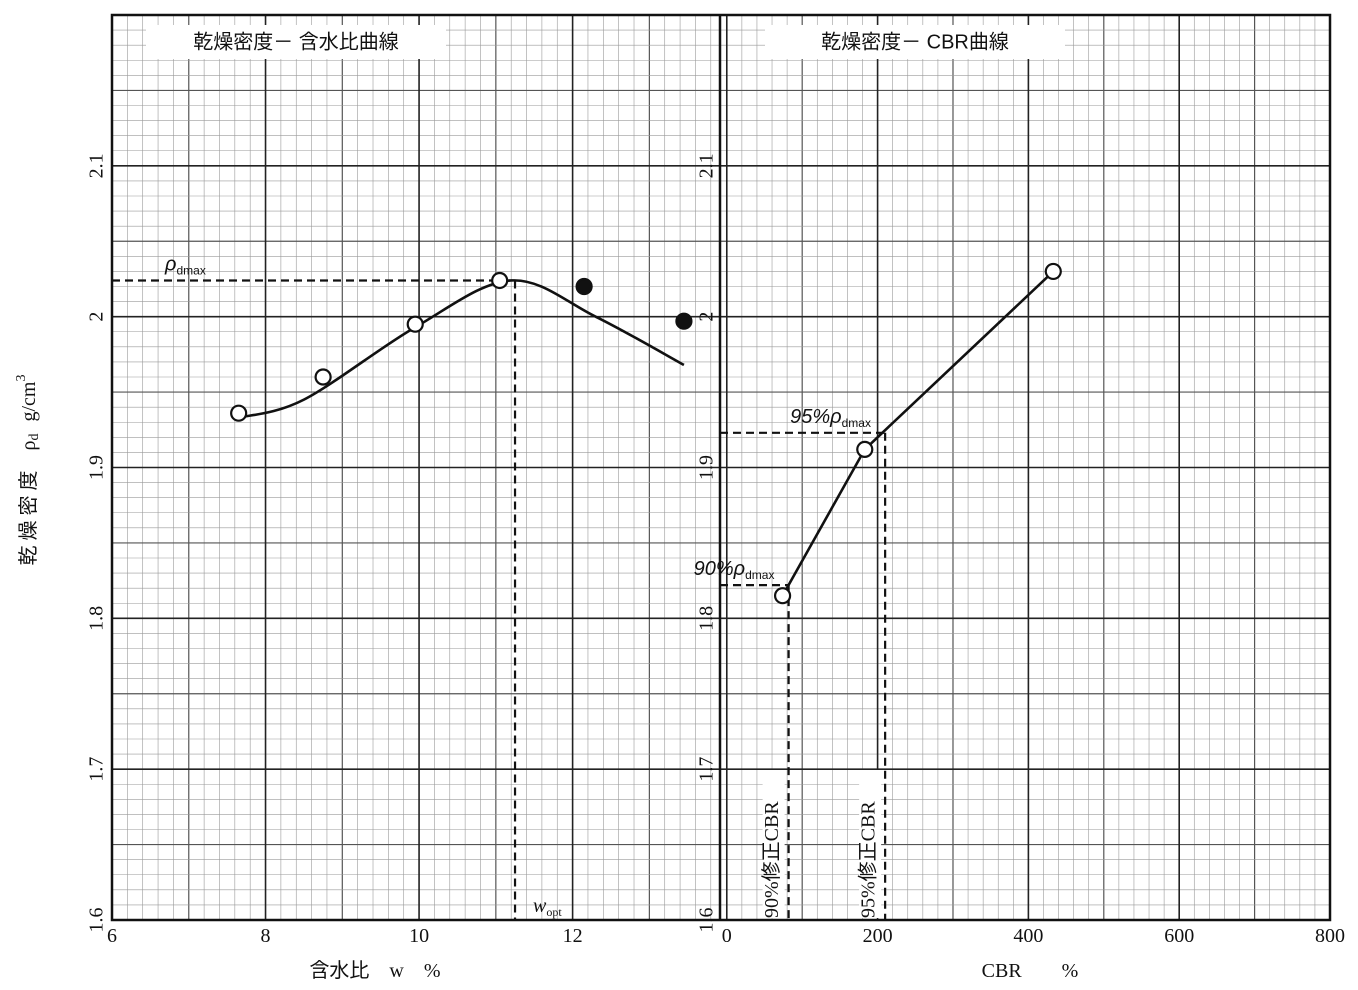  What do you see at coordinates (554, 912) in the screenshot?
I see `label-sub: opt` at bounding box center [554, 912].